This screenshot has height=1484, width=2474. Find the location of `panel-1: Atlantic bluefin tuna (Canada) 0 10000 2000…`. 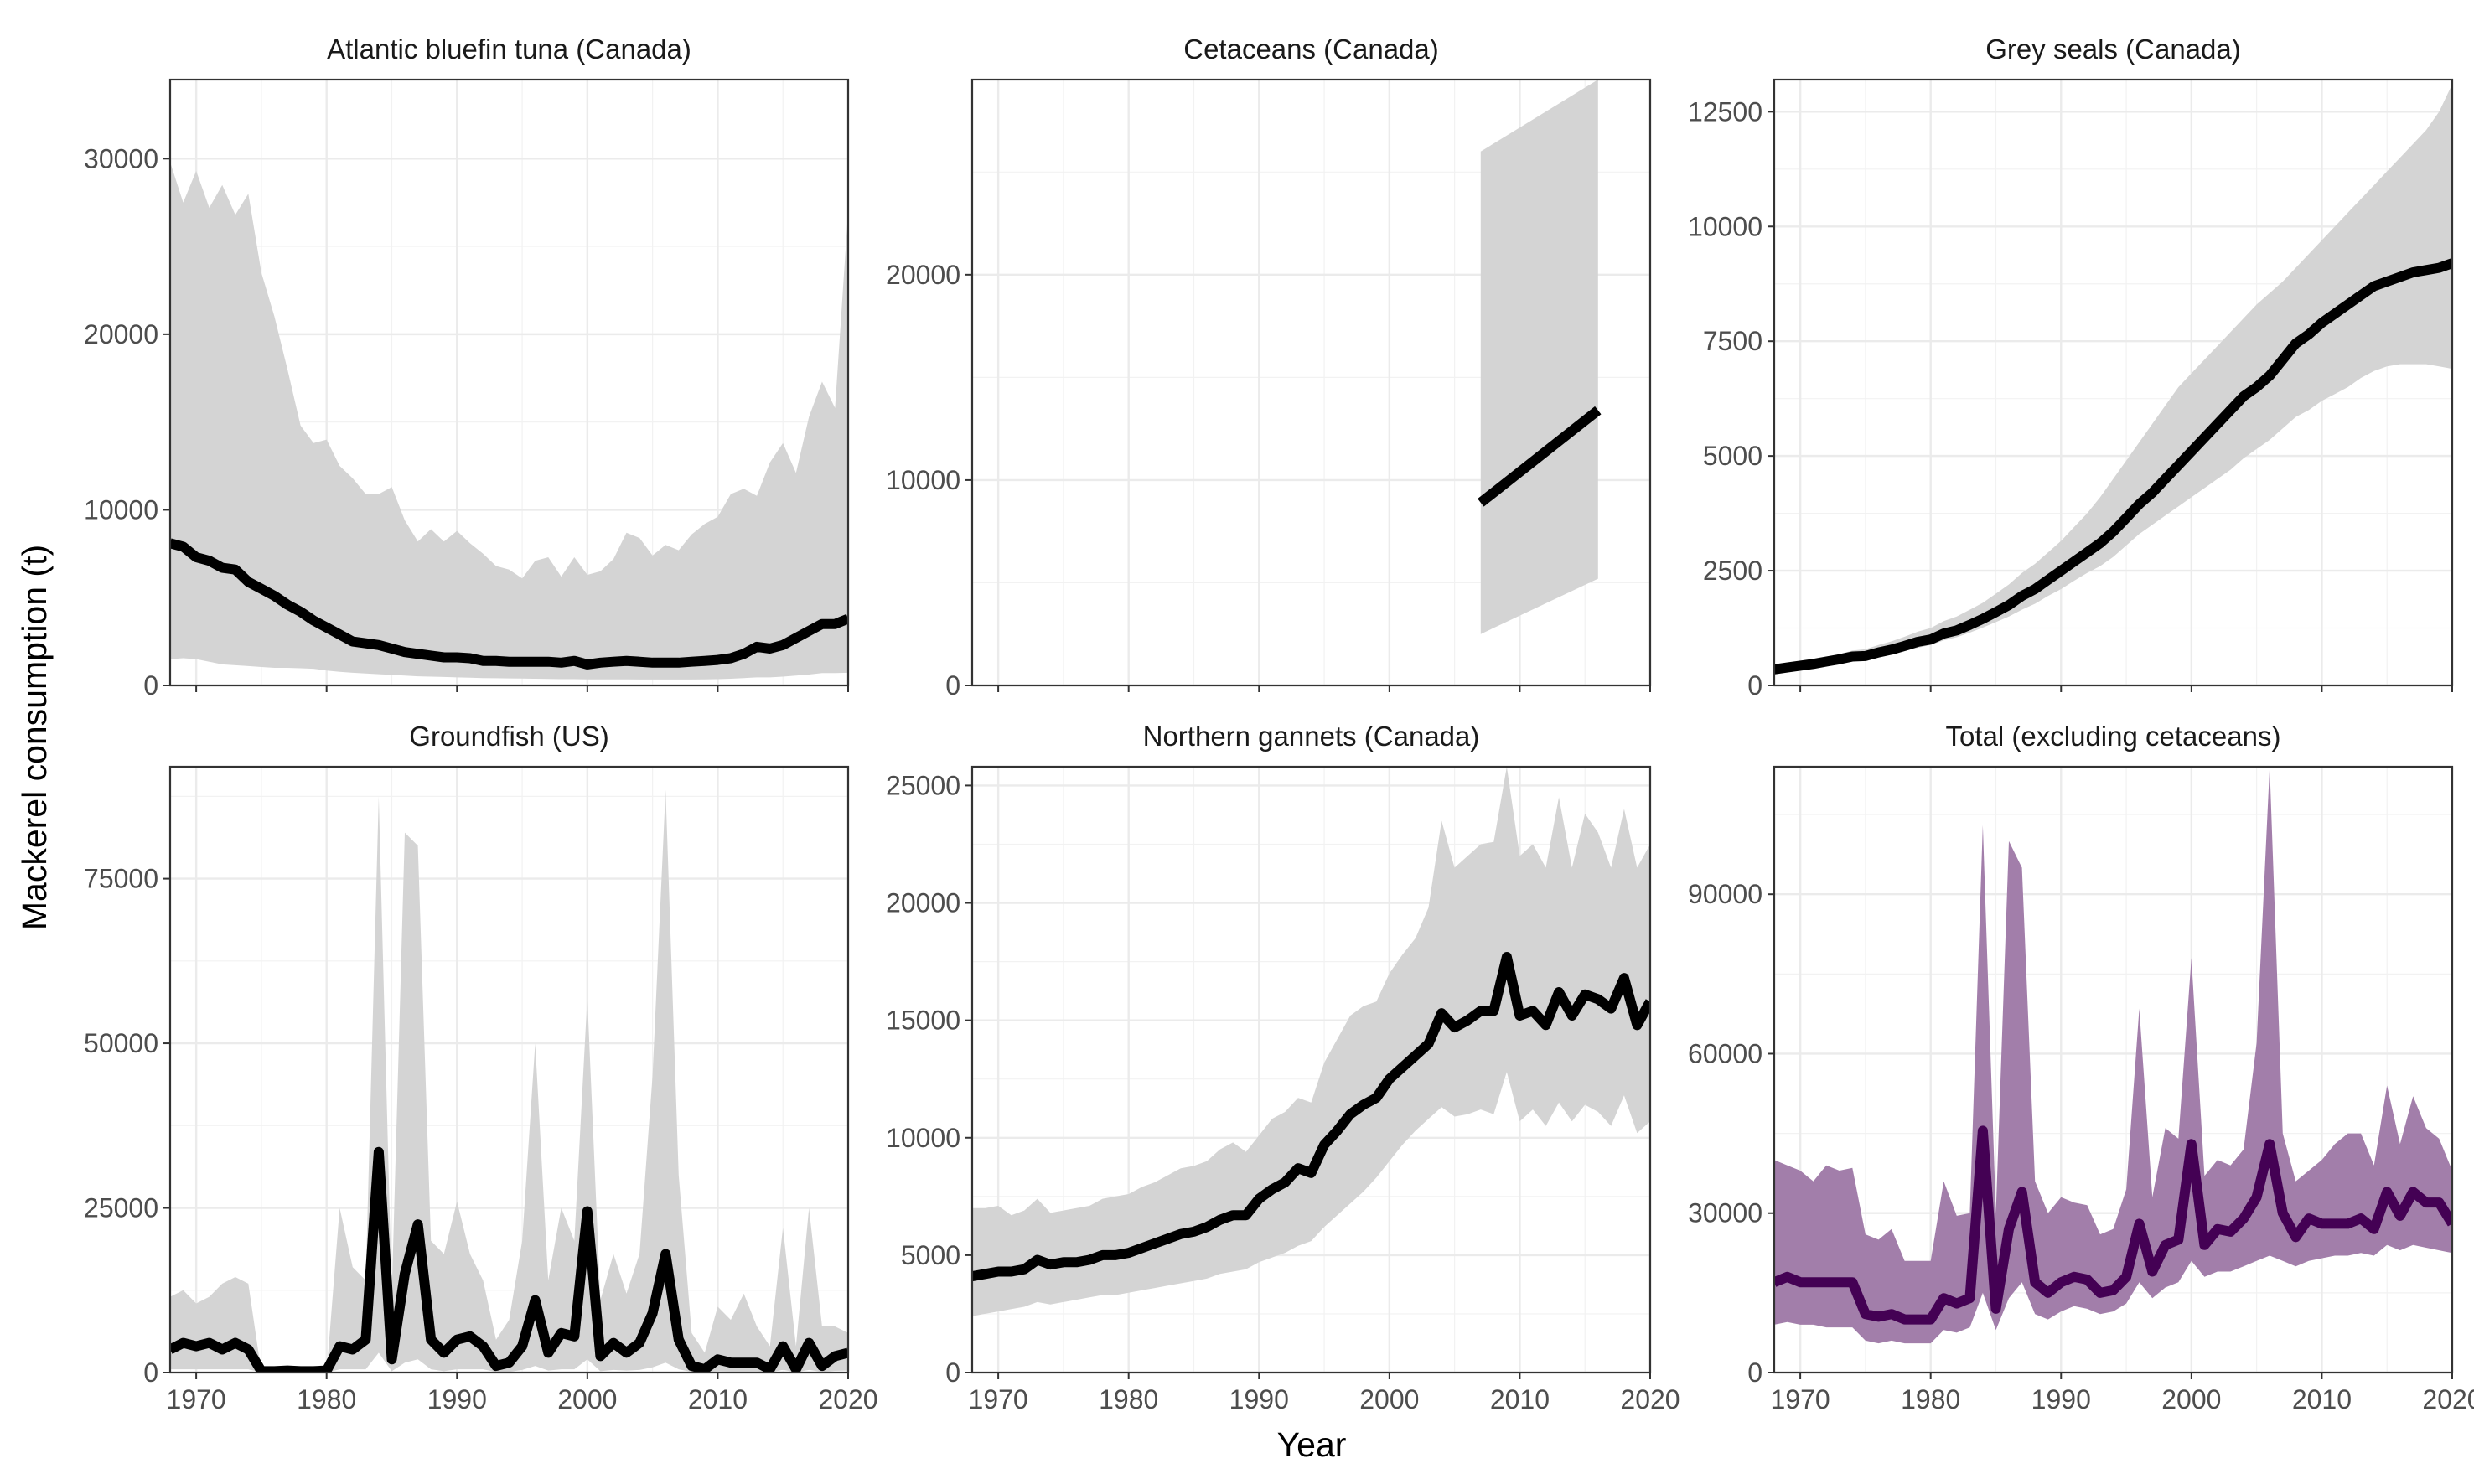

panel-1: Atlantic bluefin tuna (Canada) 0 10000 2000… is located at coordinates (467, 368).